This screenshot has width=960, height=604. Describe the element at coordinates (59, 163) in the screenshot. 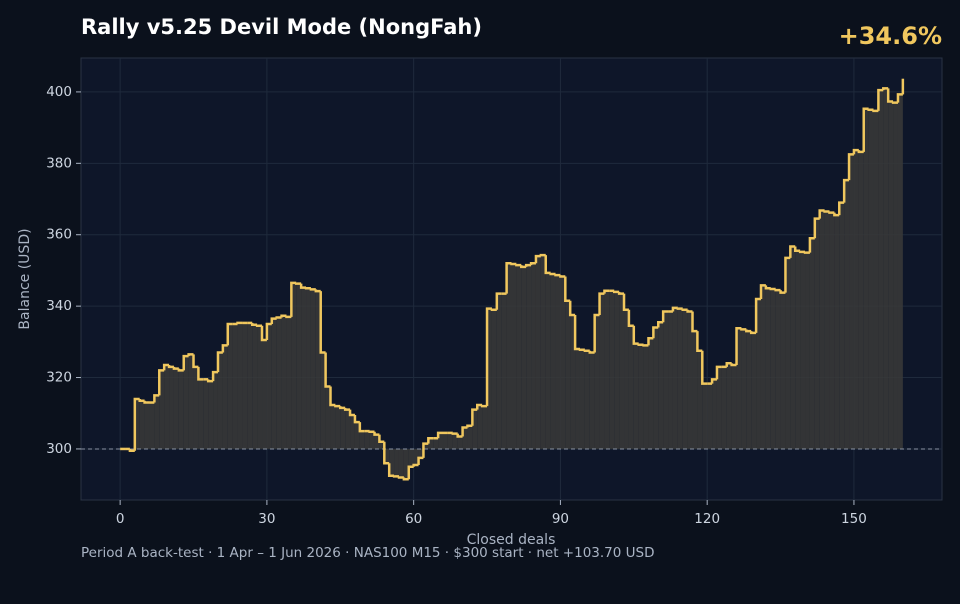

I see `y-tick-label: 380` at that location.